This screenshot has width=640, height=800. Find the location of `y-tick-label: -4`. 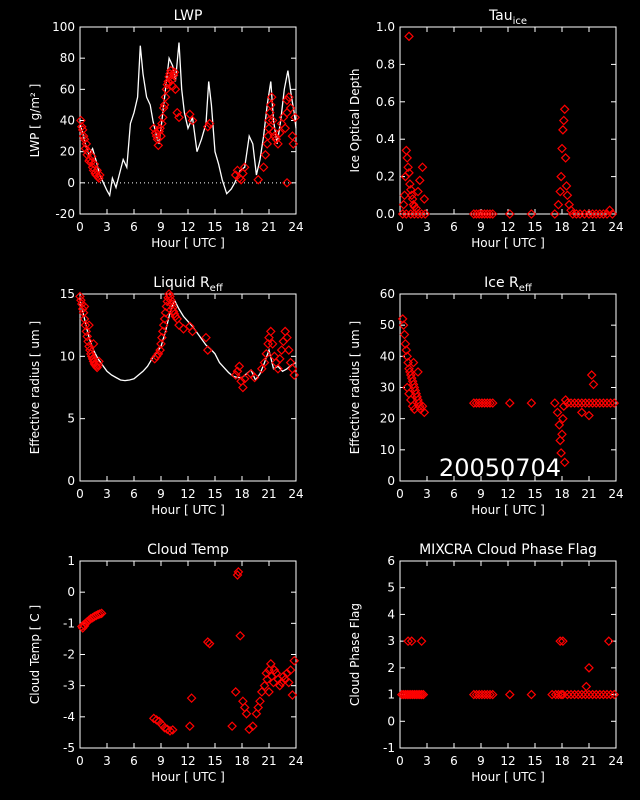

y-tick-label: -4 is located at coordinates (69, 717).